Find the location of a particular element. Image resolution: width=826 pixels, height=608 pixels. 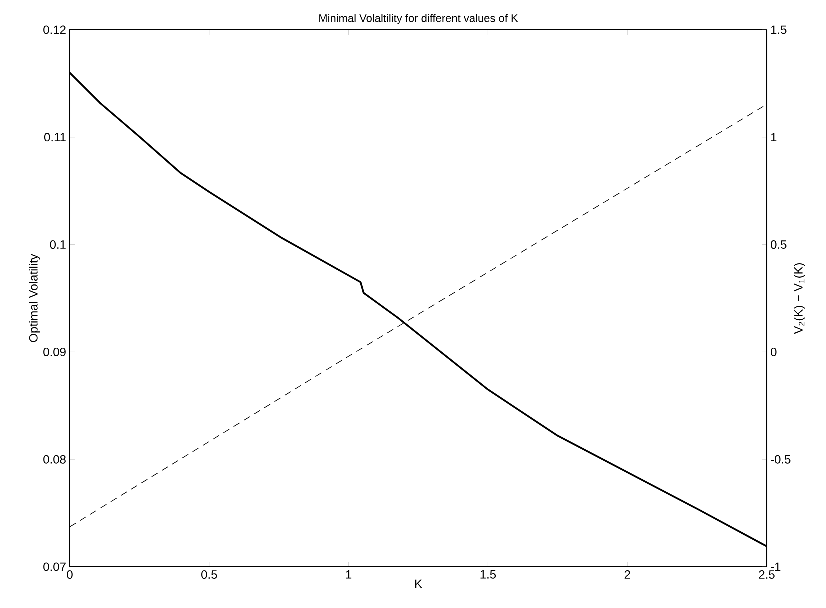

x-tick-label: 1.5 is located at coordinates (488, 574).